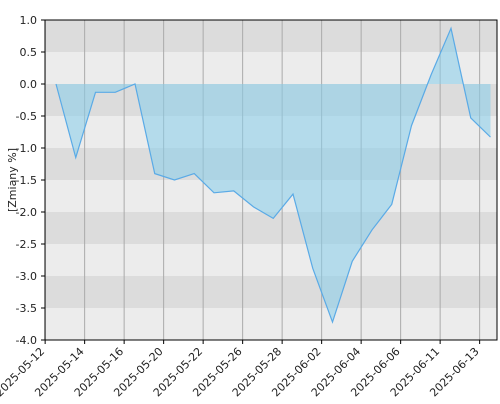 This screenshot has height=404, width=500. I want to click on y-tick-label: -2.5, so click(26, 244).